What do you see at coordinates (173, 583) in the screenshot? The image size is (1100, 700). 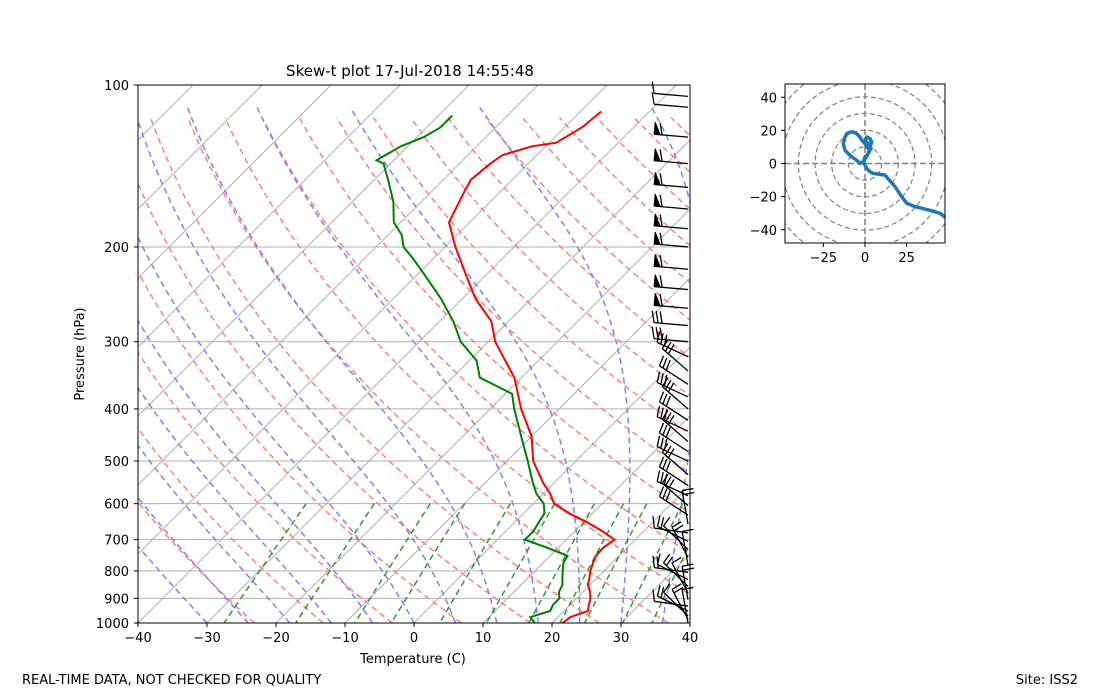 I see `moist-adiabat--30` at bounding box center [173, 583].